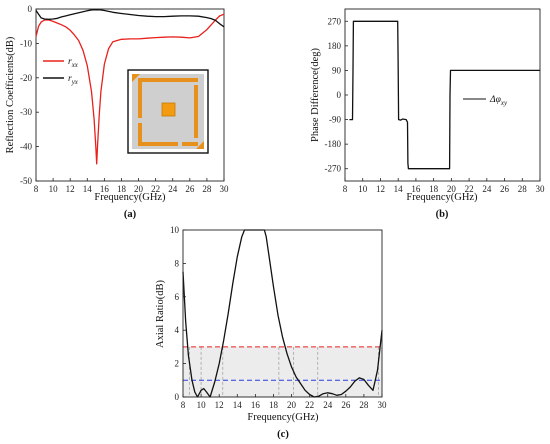 This screenshot has height=444, width=550. I want to click on b-ytick-label: 180, so click(335, 46).